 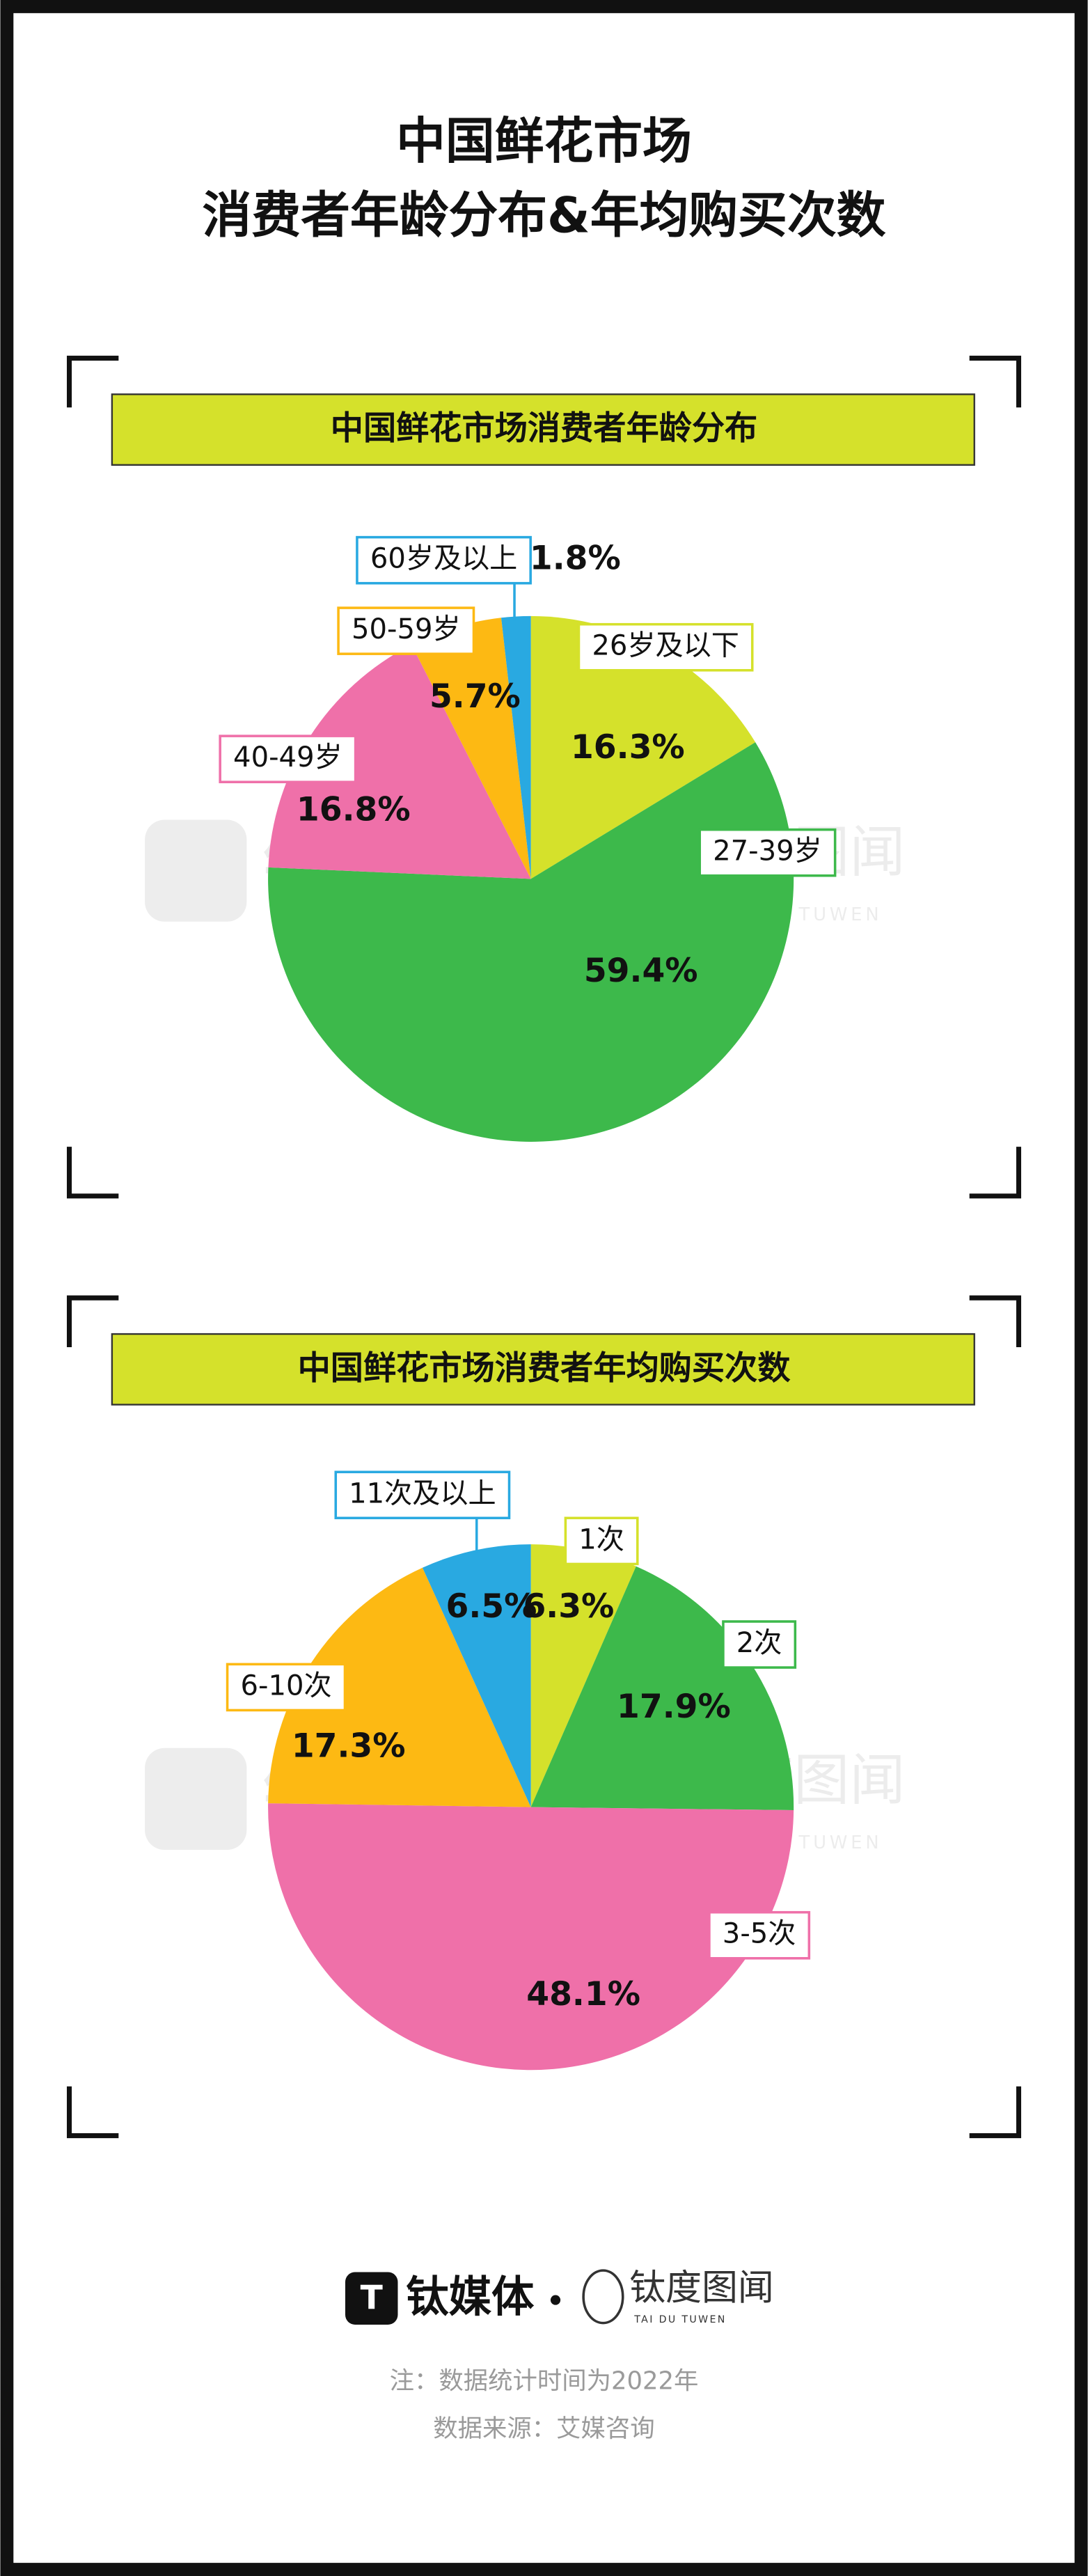 What do you see at coordinates (568, 1606) in the screenshot?
I see `value-label: 6.3%` at bounding box center [568, 1606].